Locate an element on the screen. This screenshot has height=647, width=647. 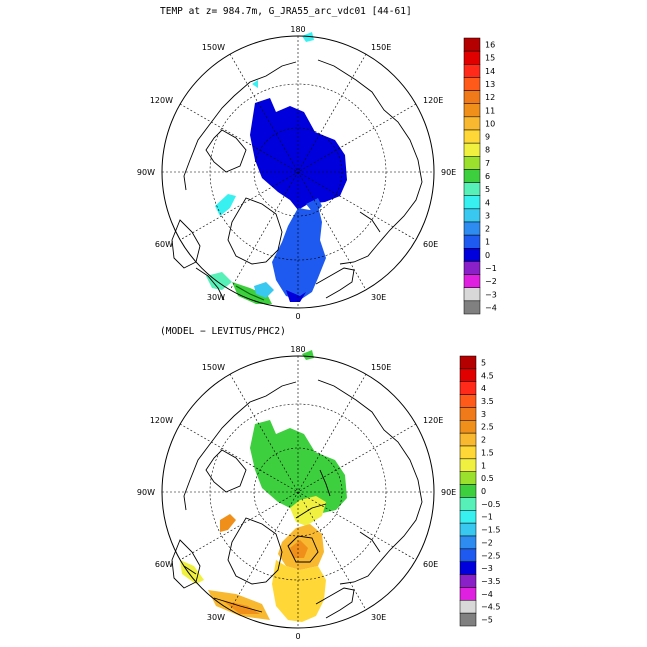
bottom-field-bering-green is located at coordinates (308, 355).